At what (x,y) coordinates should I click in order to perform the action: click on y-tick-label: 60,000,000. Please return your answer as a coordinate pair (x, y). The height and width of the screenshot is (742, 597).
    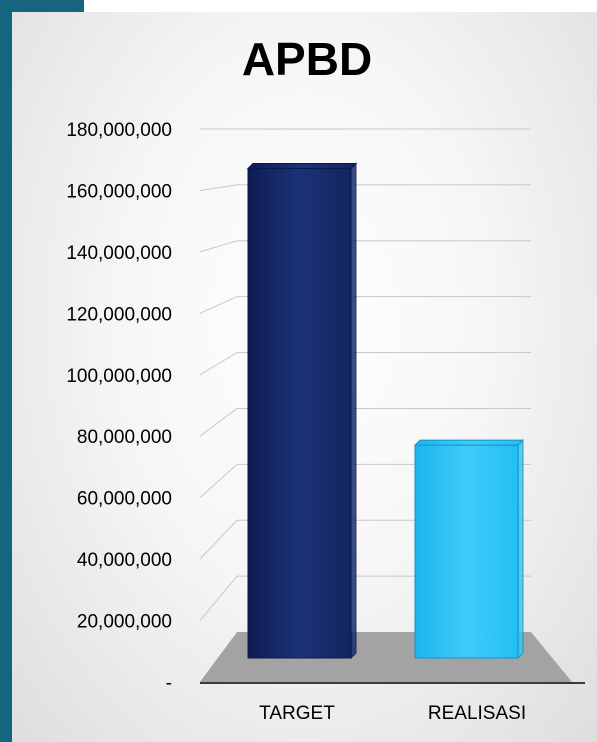
    Looking at the image, I should click on (124, 499).